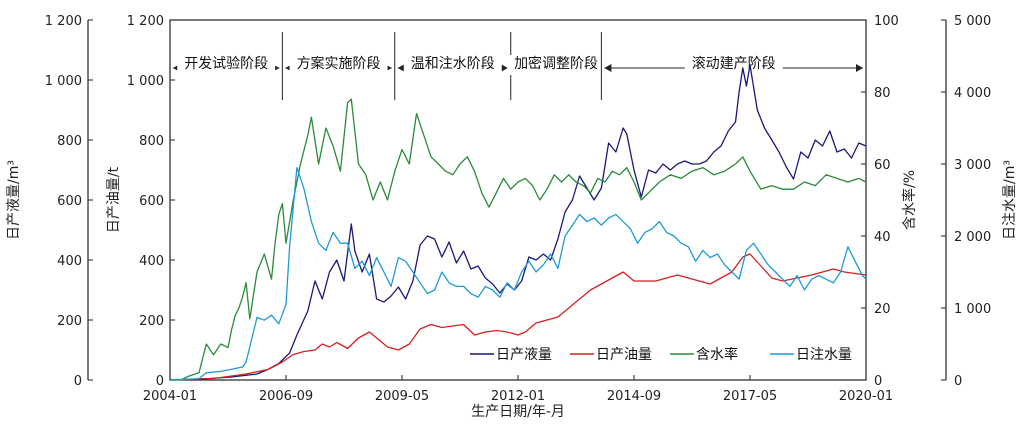 This screenshot has width=1034, height=428. What do you see at coordinates (518, 396) in the screenshot?
I see `x-tick-label: 2012-01` at bounding box center [518, 396].